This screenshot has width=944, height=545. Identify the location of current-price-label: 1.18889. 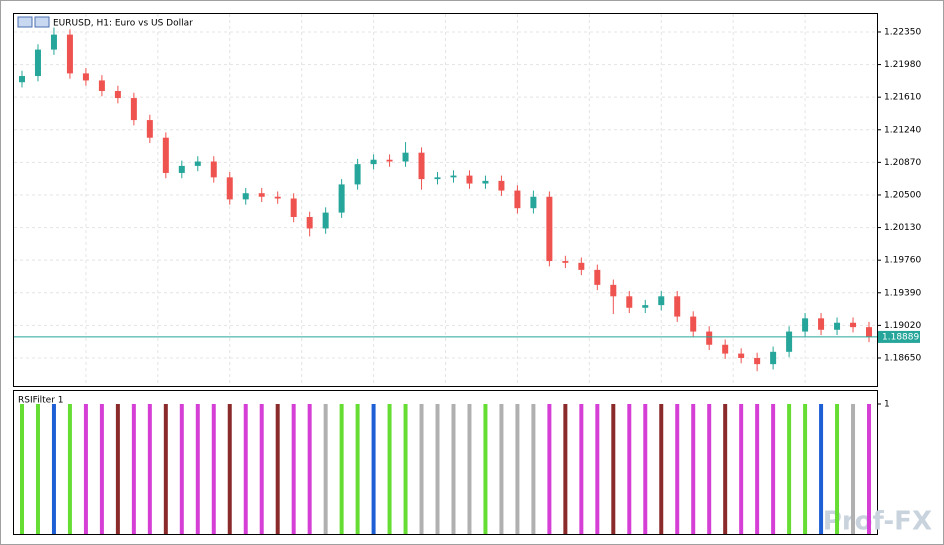
(900, 337).